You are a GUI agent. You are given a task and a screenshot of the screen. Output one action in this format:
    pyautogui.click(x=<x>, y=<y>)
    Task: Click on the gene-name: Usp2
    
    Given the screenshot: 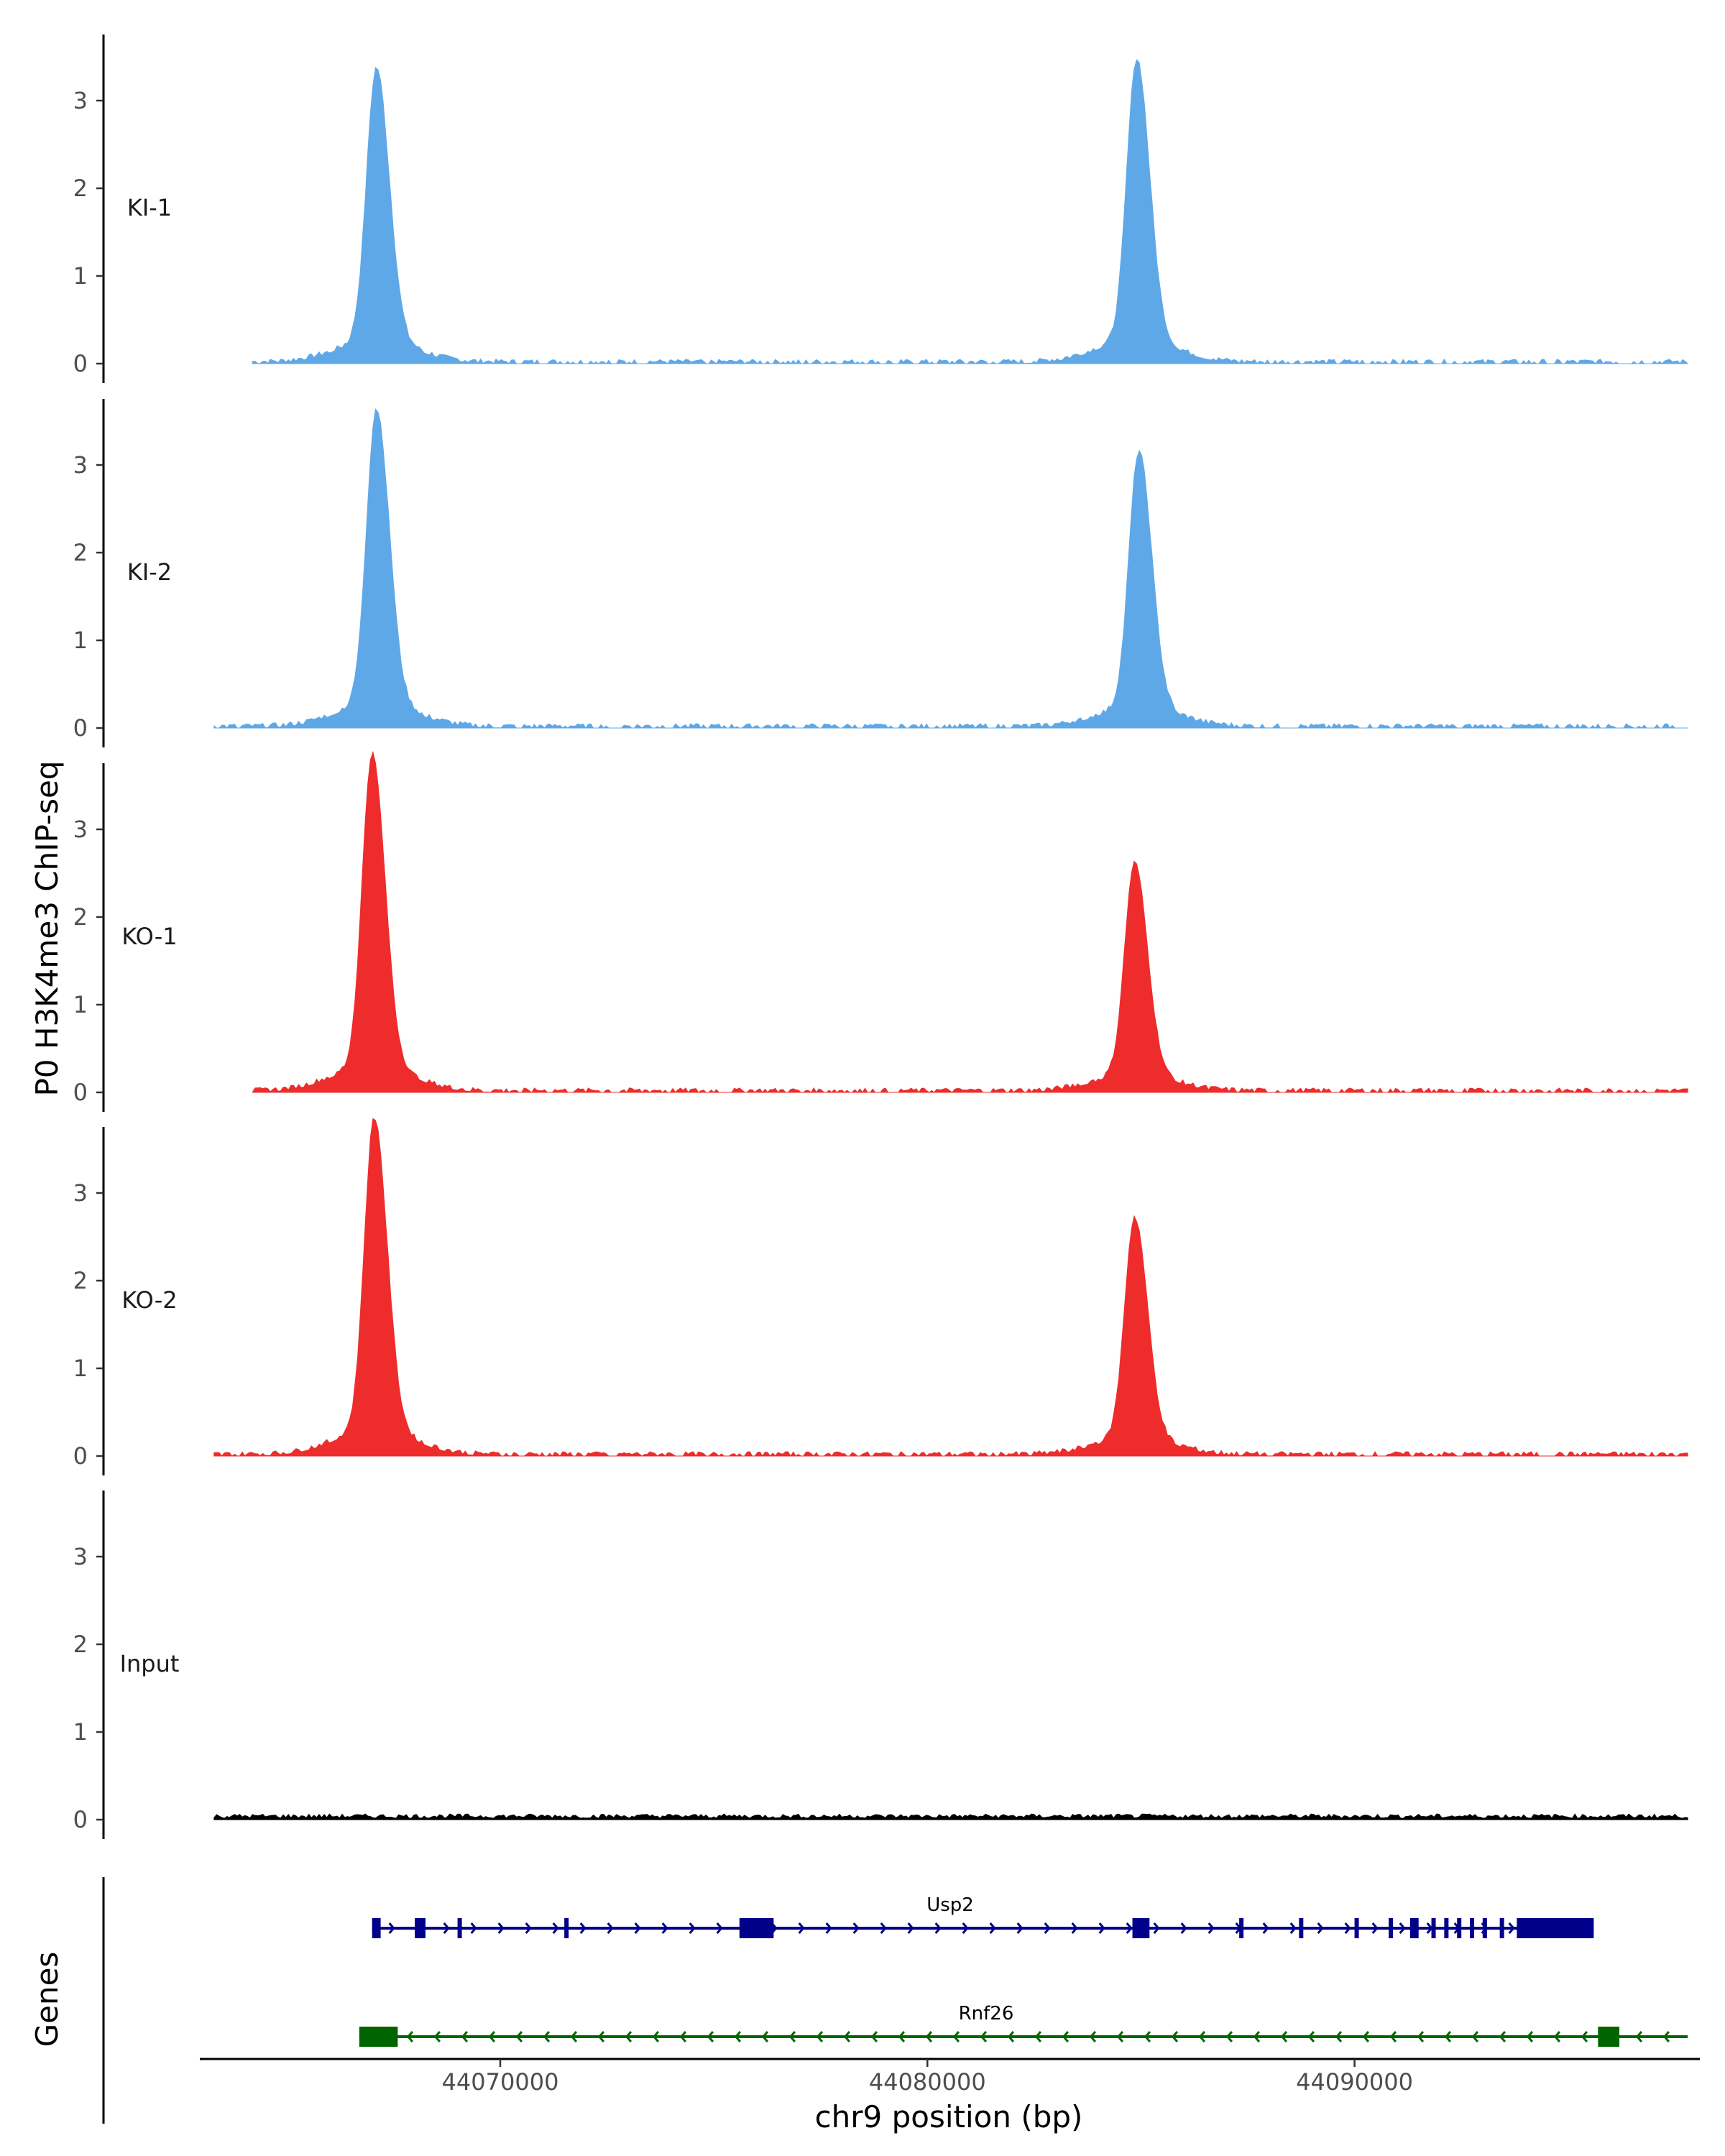 What is the action you would take?
    pyautogui.click(x=950, y=1905)
    